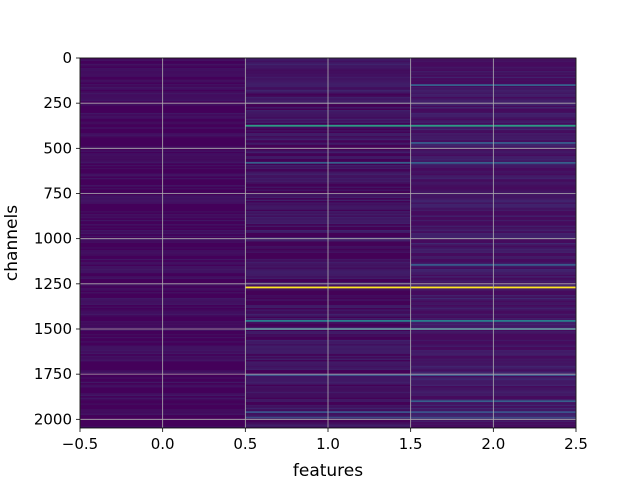 The height and width of the screenshot is (480, 640). I want to click on x-tick-label: 2.5, so click(576, 444).